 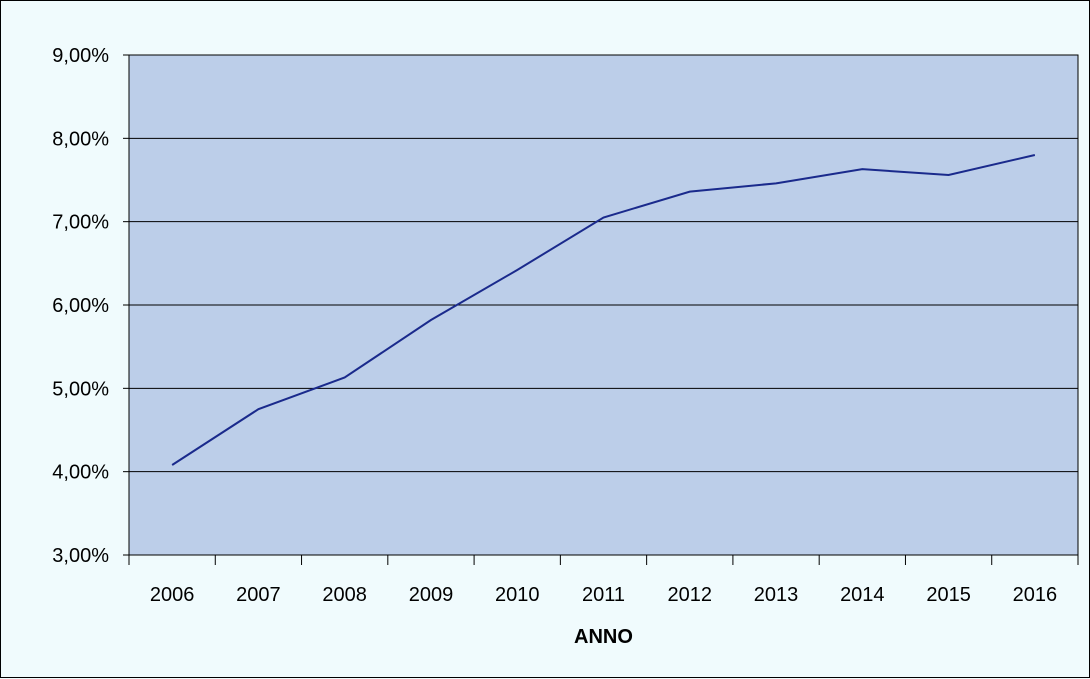 What do you see at coordinates (1035, 595) in the screenshot?
I see `x-tick-label: 2016` at bounding box center [1035, 595].